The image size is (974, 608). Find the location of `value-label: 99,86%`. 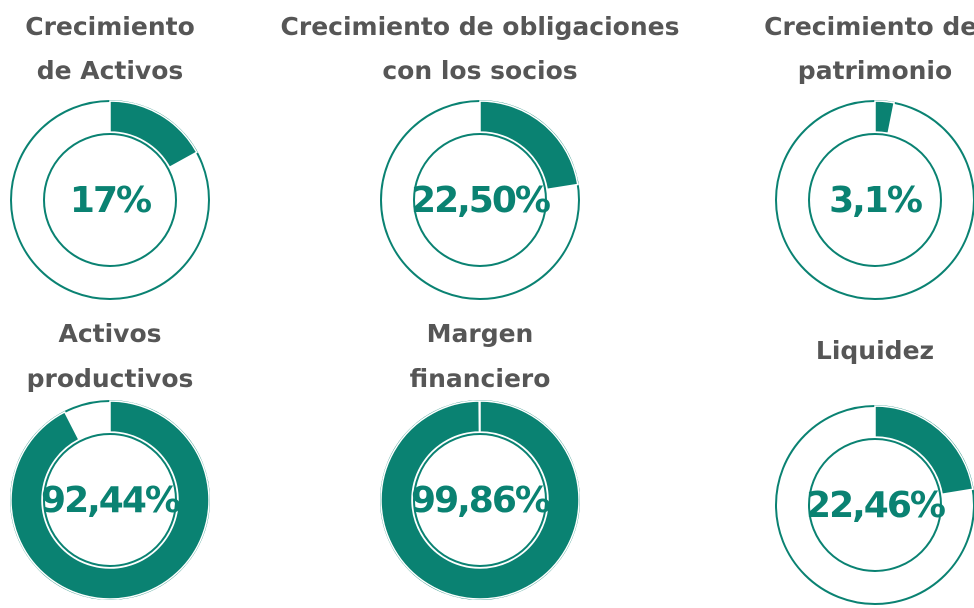

value-label: 99,86% is located at coordinates (480, 500).